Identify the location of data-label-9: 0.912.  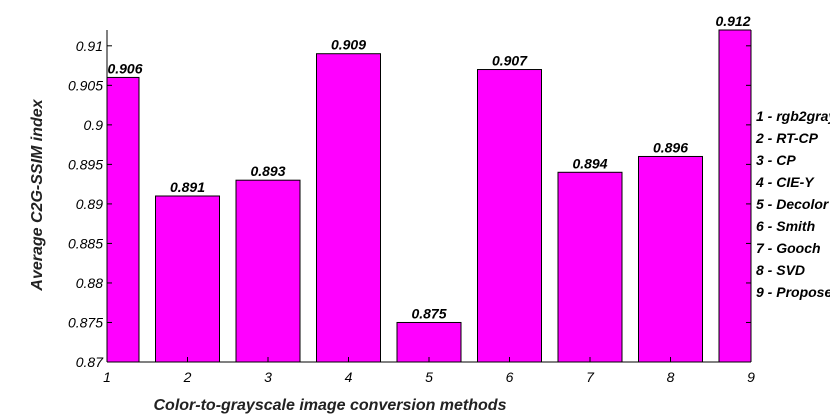
(732, 21).